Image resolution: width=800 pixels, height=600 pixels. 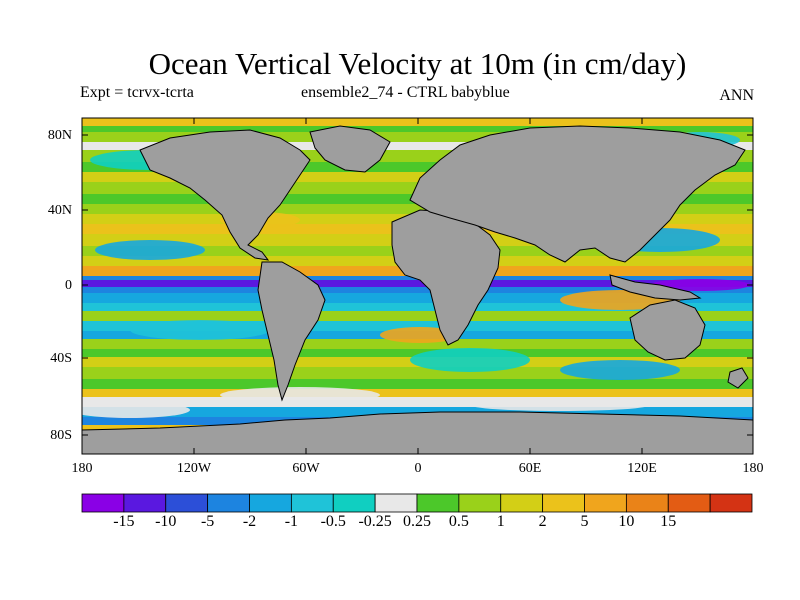 What do you see at coordinates (61, 358) in the screenshot?
I see `lat-tick-label: 40S` at bounding box center [61, 358].